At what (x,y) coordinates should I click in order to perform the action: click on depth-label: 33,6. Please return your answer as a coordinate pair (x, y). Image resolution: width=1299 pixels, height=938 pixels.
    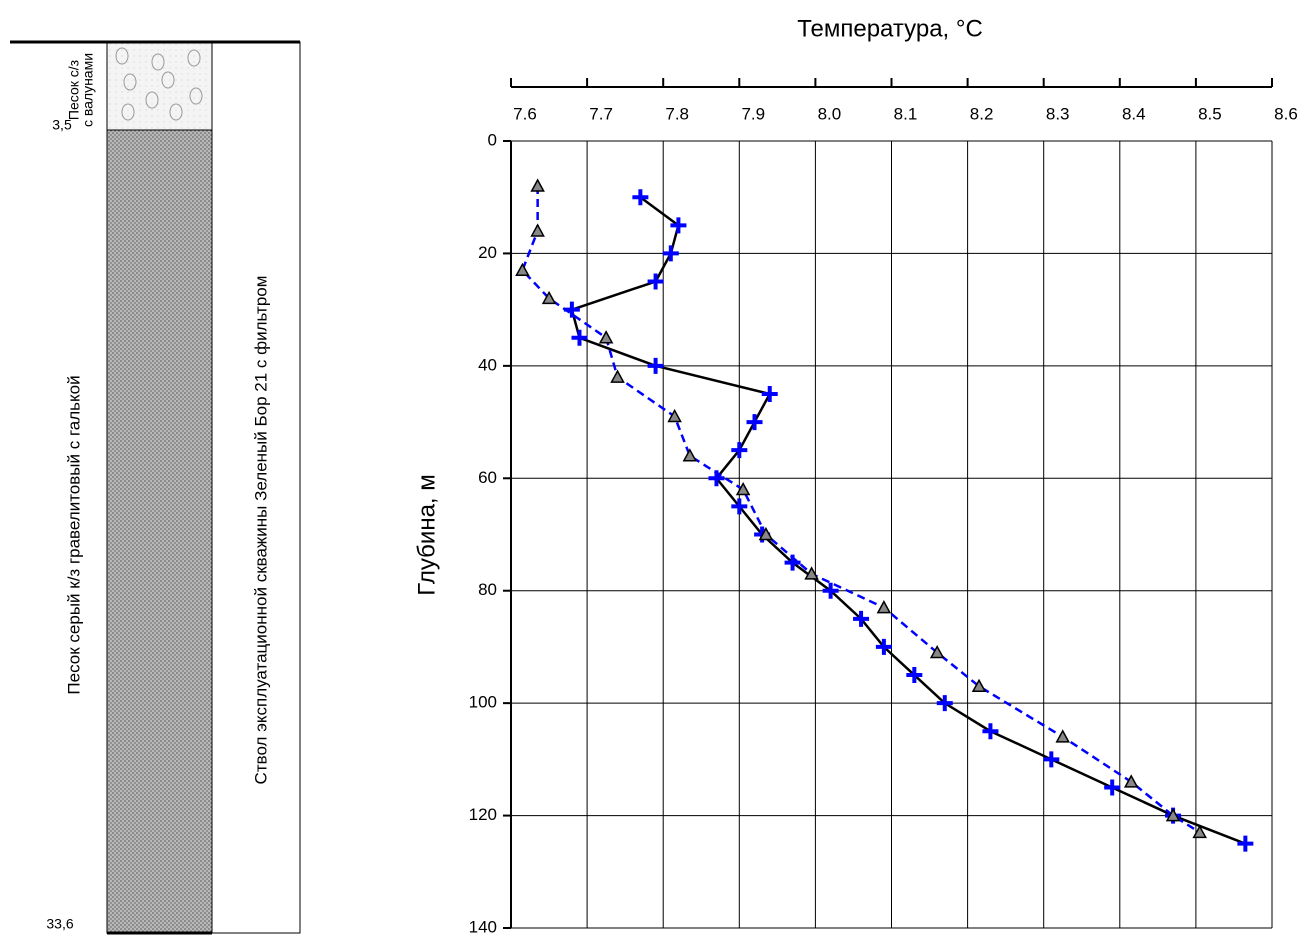
    Looking at the image, I should click on (59, 924).